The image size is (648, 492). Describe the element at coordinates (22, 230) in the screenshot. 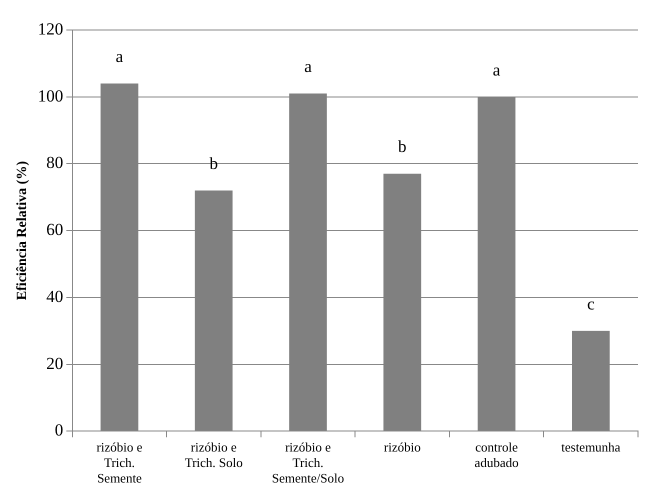

I see `y-axis-title: Eficiência Relativa (%)` at that location.